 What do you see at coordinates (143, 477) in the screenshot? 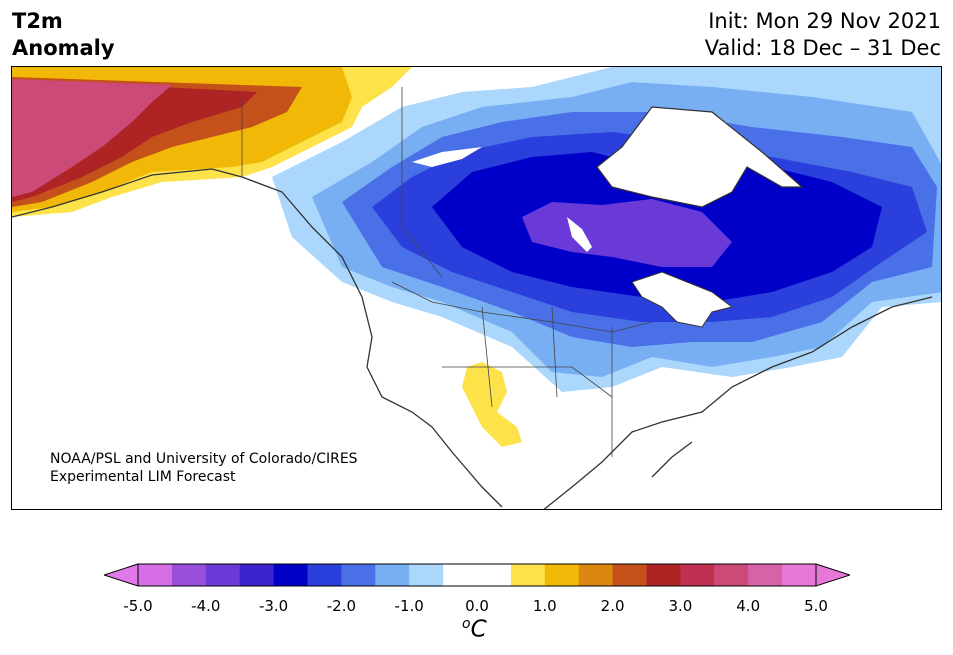
I see `credit-line2: Experimental LIM Forecast` at bounding box center [143, 477].